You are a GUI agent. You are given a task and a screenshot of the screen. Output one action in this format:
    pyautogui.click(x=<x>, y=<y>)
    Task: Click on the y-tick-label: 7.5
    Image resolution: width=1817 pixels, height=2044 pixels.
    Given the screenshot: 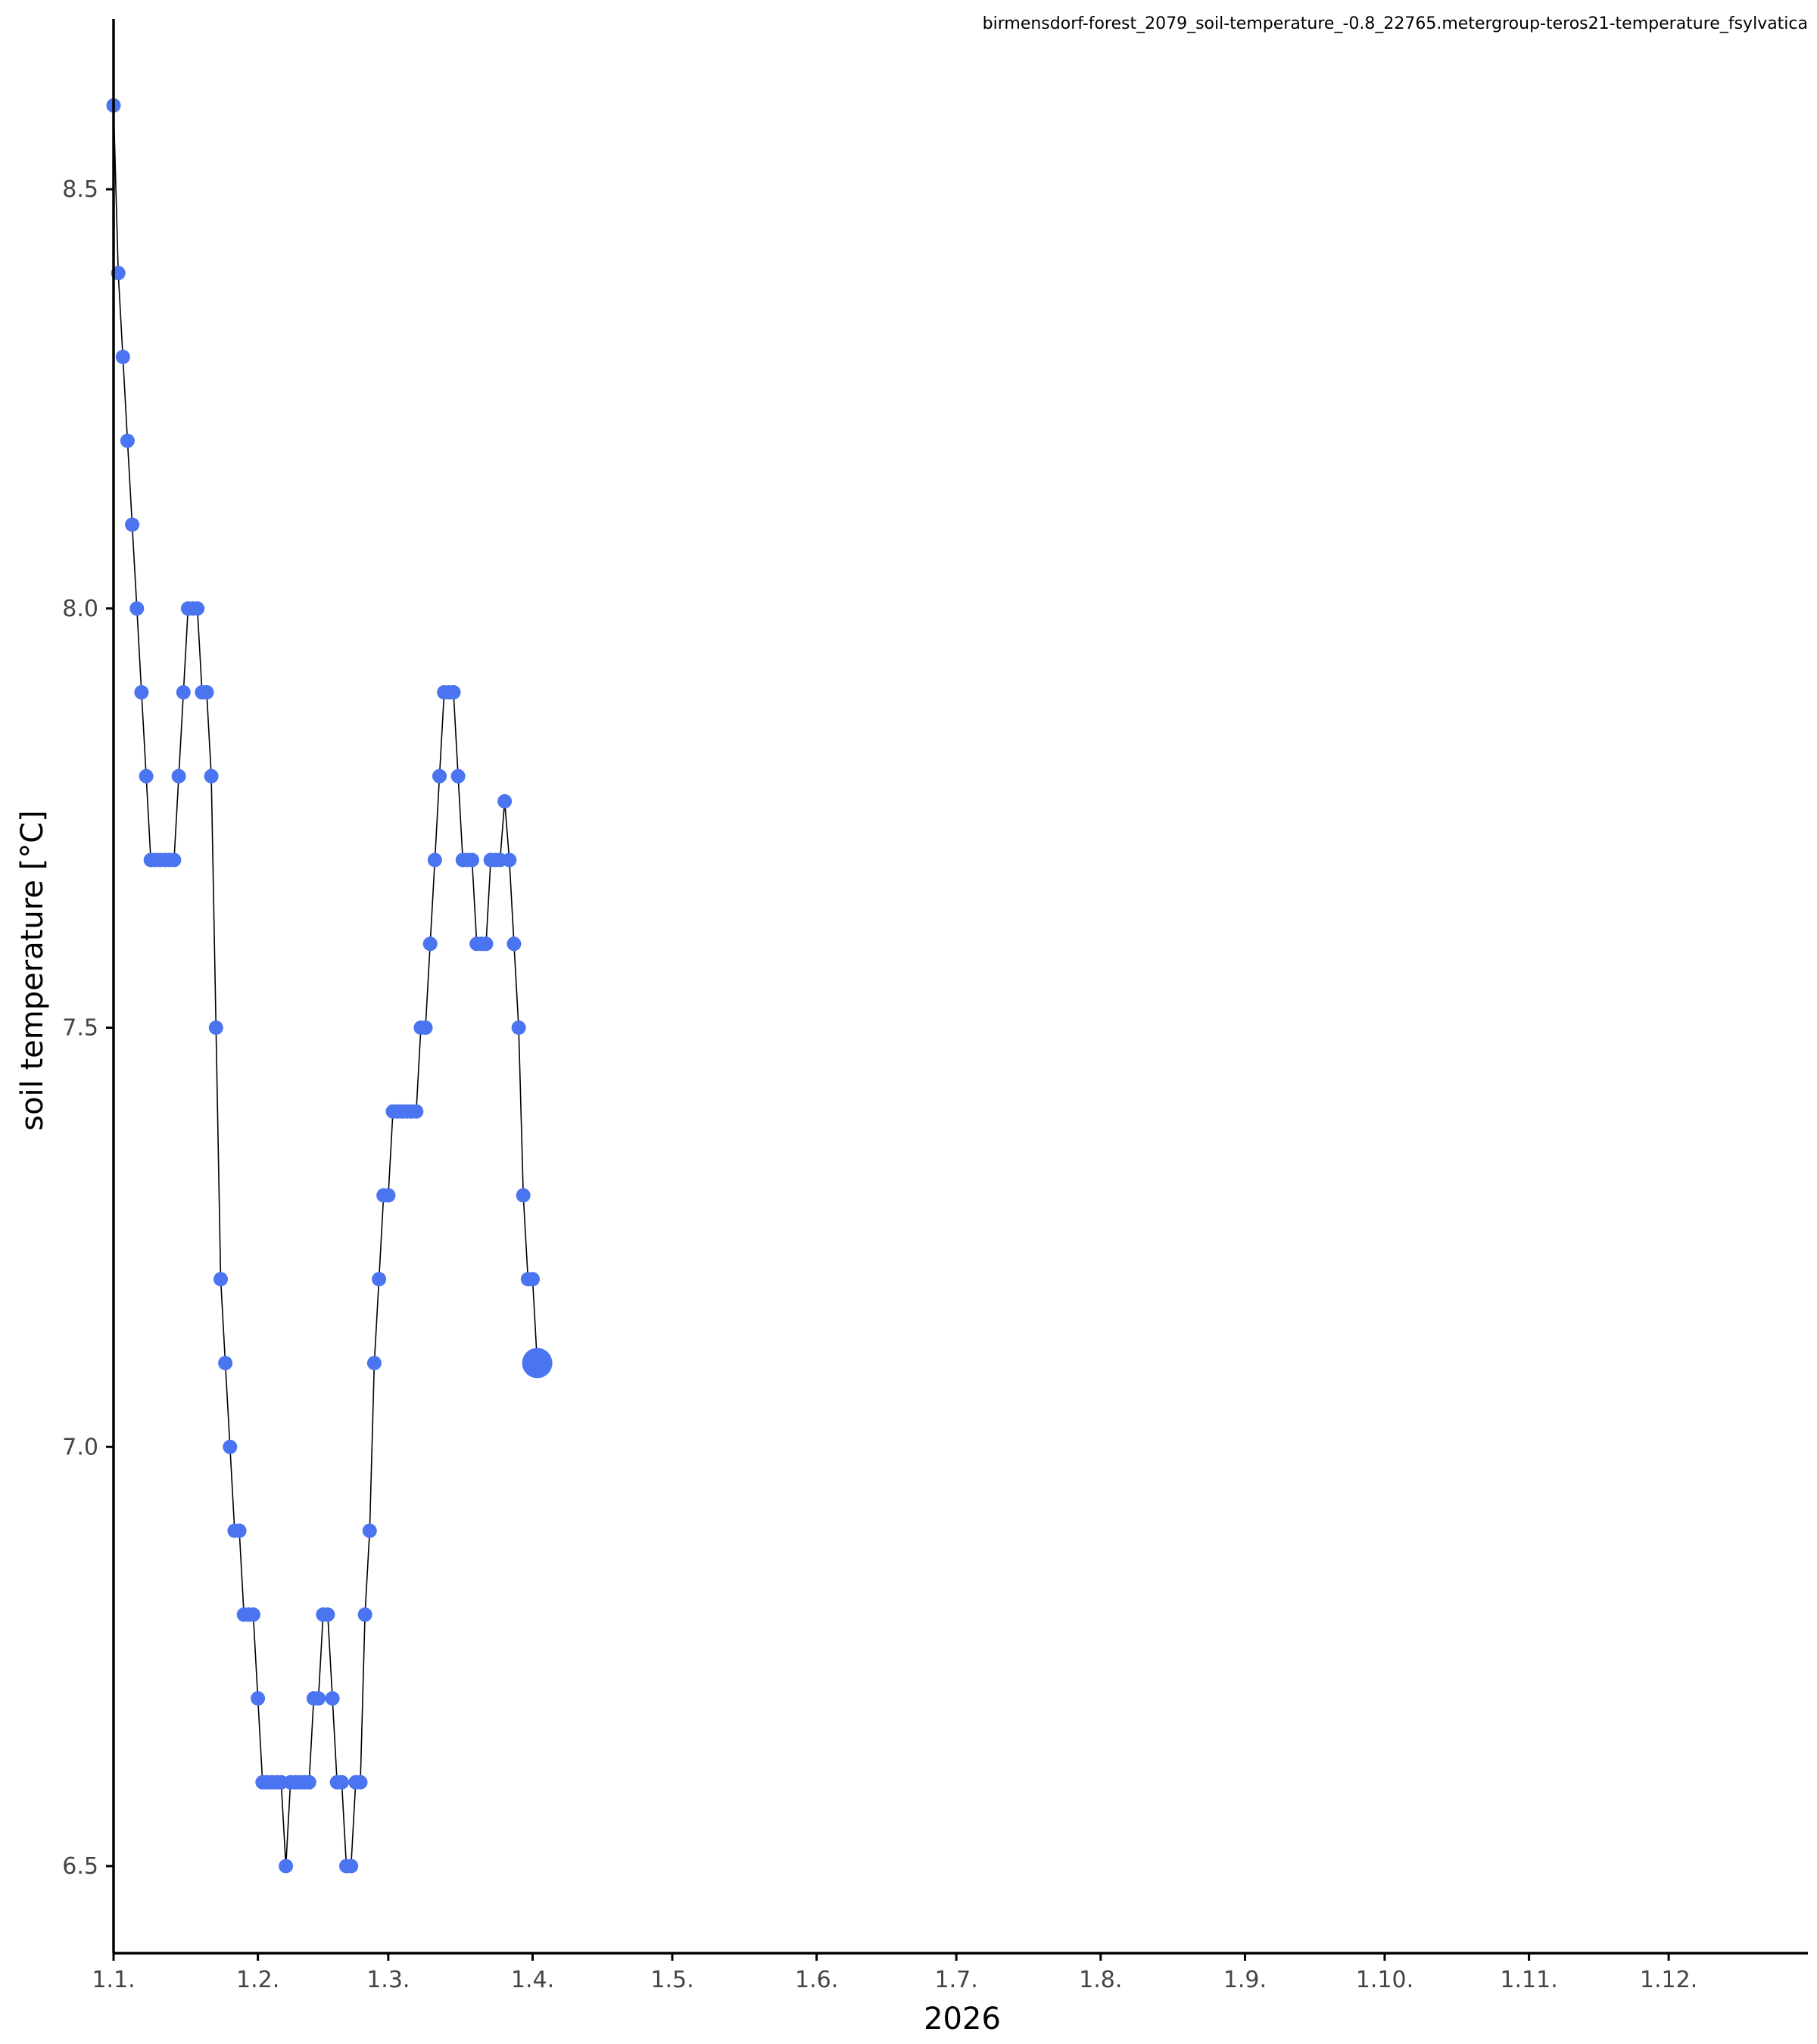 What is the action you would take?
    pyautogui.click(x=80, y=1028)
    